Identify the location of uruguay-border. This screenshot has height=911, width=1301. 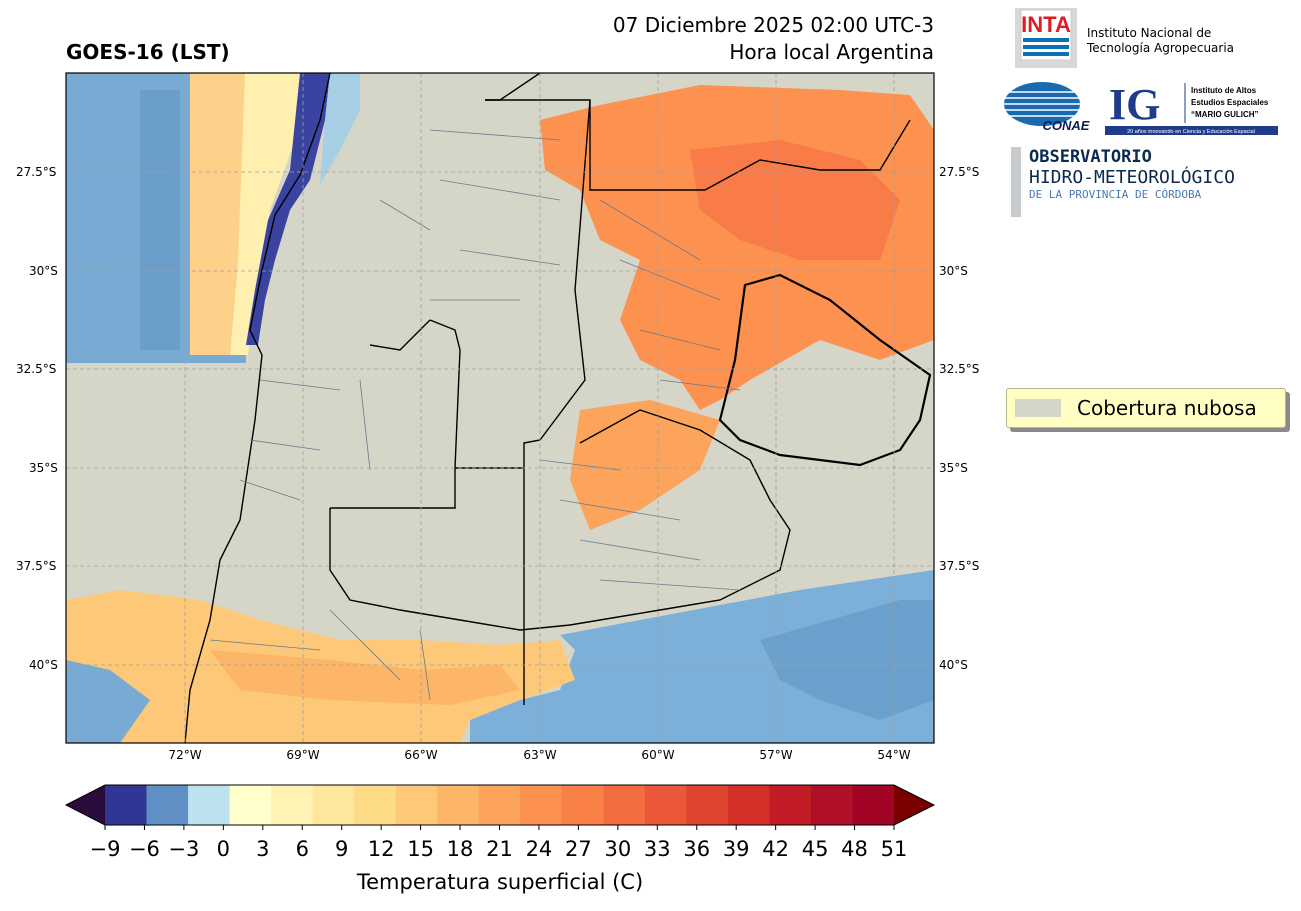
(825, 370).